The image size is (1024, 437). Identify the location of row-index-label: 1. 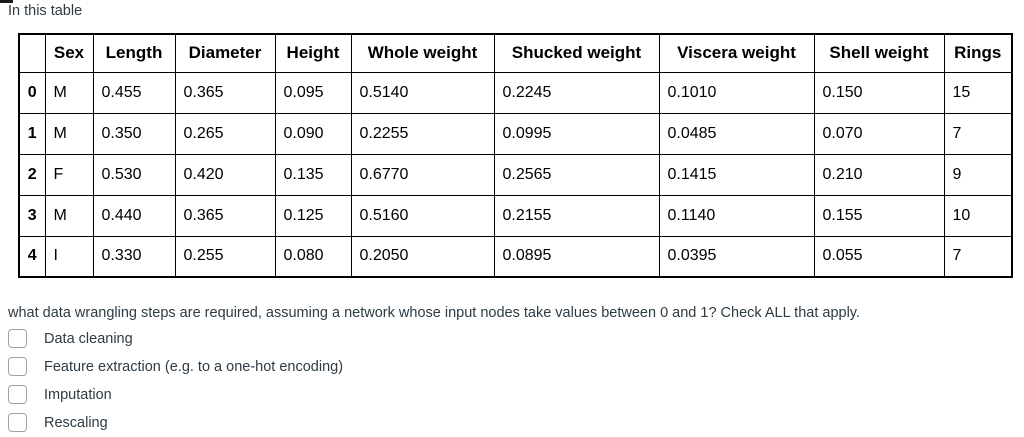
(32, 133).